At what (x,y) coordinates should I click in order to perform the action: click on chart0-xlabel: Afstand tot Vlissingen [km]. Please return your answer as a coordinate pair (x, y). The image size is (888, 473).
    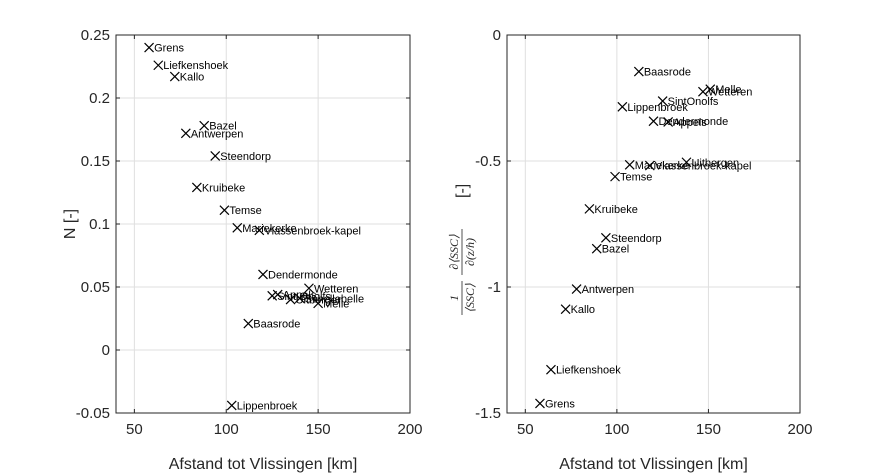
    Looking at the image, I should click on (263, 464).